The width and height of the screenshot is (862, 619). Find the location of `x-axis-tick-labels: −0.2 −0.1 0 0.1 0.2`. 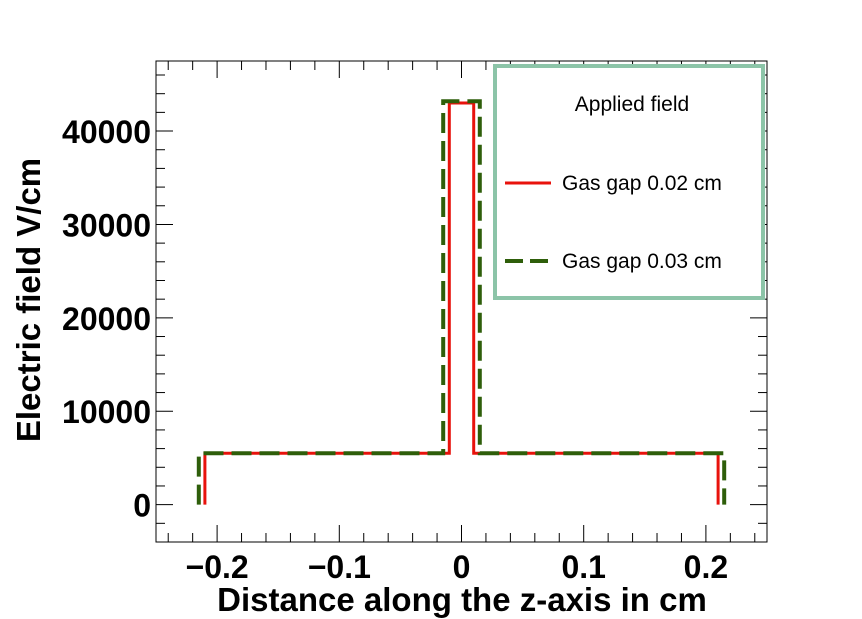

x-axis-tick-labels: −0.2 −0.1 0 0.1 0.2 is located at coordinates (457, 567).